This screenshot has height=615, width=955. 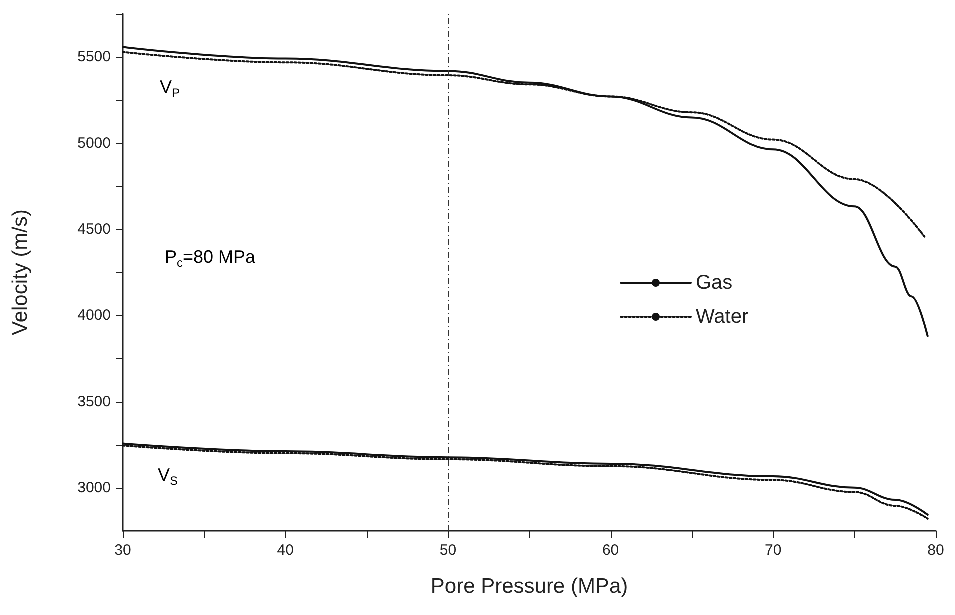 What do you see at coordinates (714, 283) in the screenshot?
I see `legend-label: Gas` at bounding box center [714, 283].